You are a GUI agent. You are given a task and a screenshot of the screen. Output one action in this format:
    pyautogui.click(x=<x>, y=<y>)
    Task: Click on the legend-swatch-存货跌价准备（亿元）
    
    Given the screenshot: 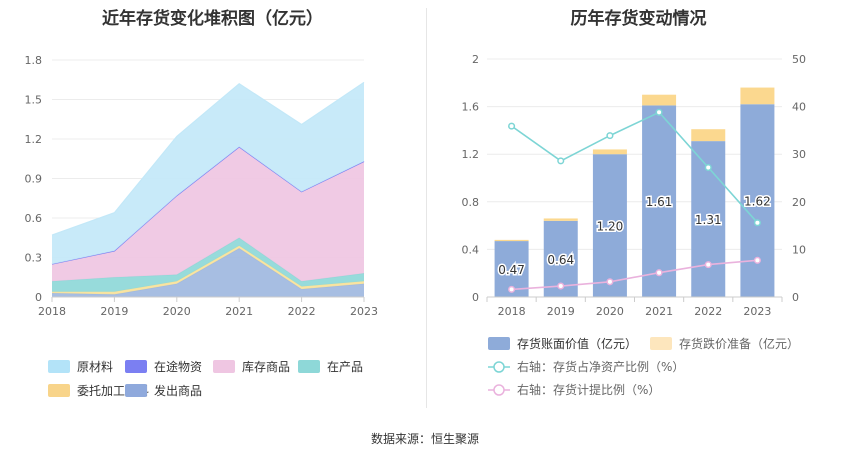 What is the action you would take?
    pyautogui.click(x=661, y=343)
    